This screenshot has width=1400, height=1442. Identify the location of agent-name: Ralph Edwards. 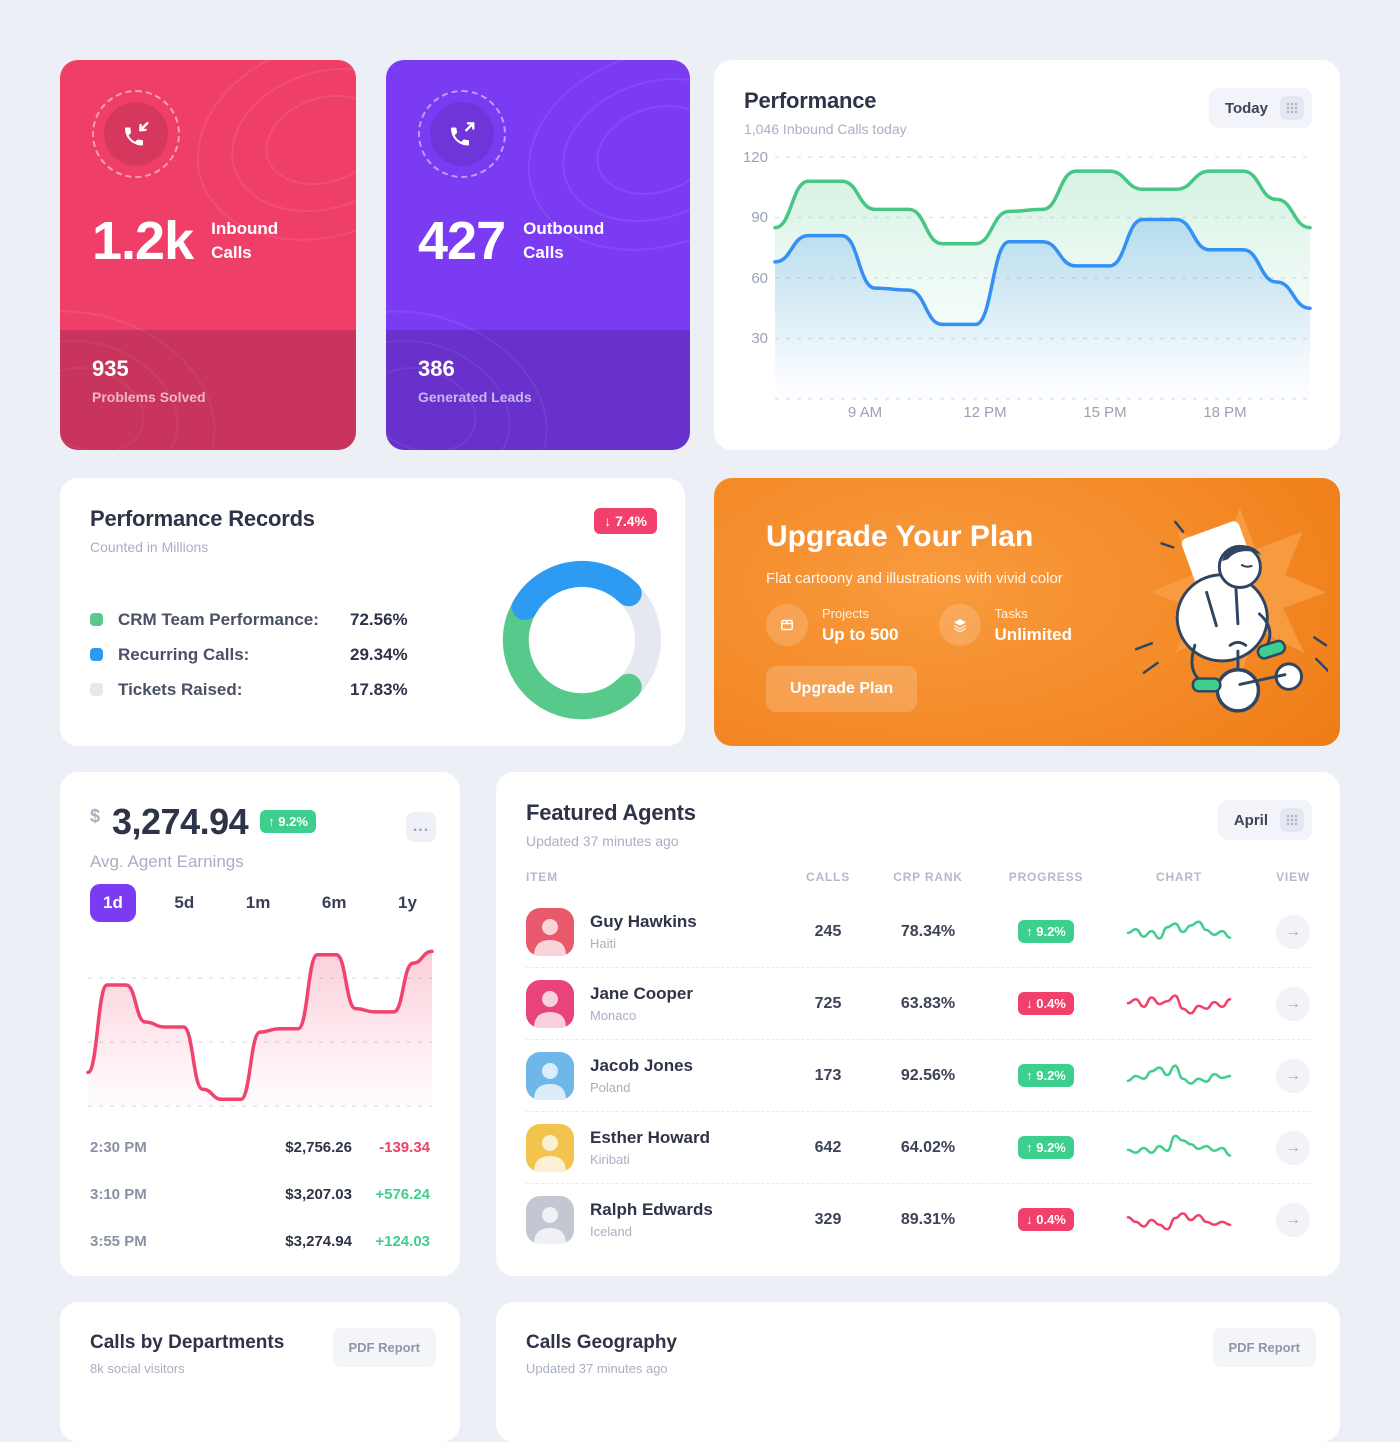
(651, 1209).